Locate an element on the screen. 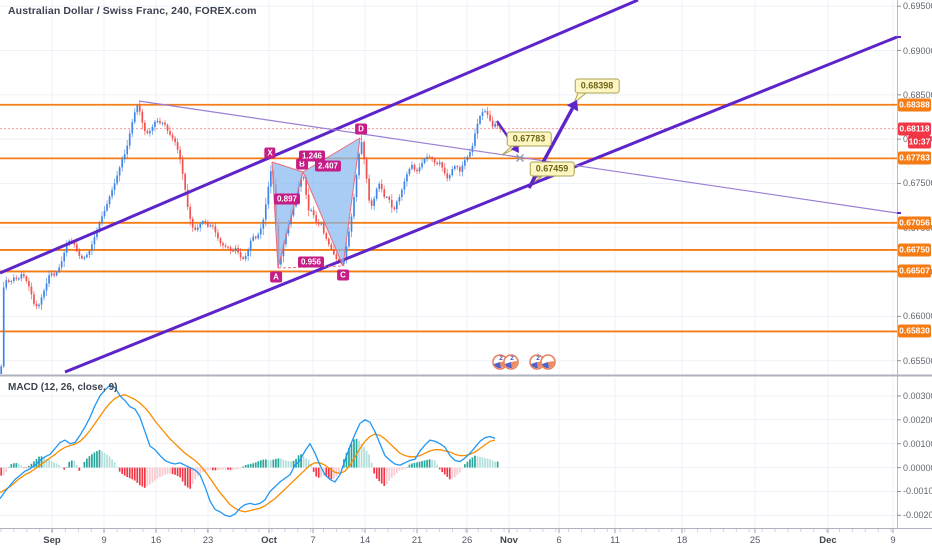 This screenshot has width=932, height=550. time-axis is located at coordinates (466, 539).